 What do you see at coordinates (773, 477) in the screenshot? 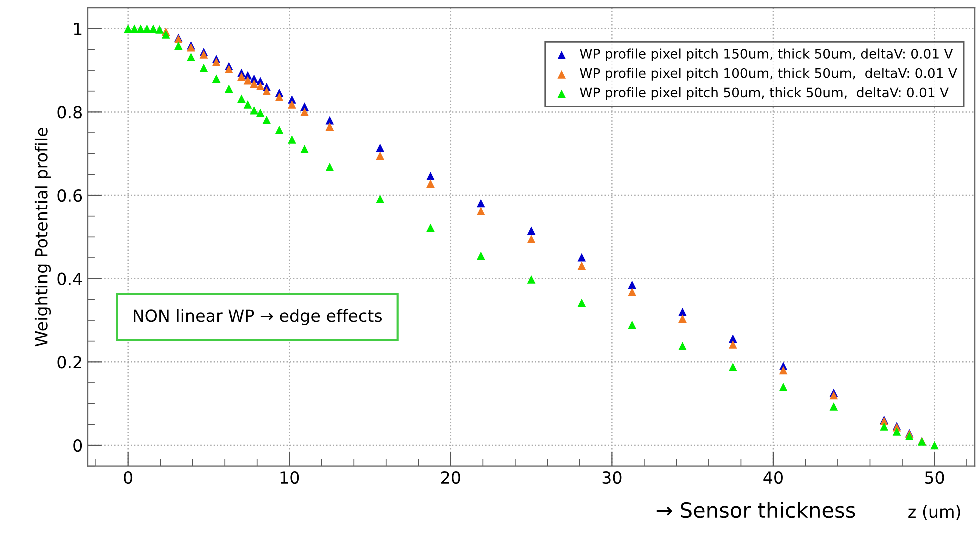
I see `x-tick-label: 40` at bounding box center [773, 477].